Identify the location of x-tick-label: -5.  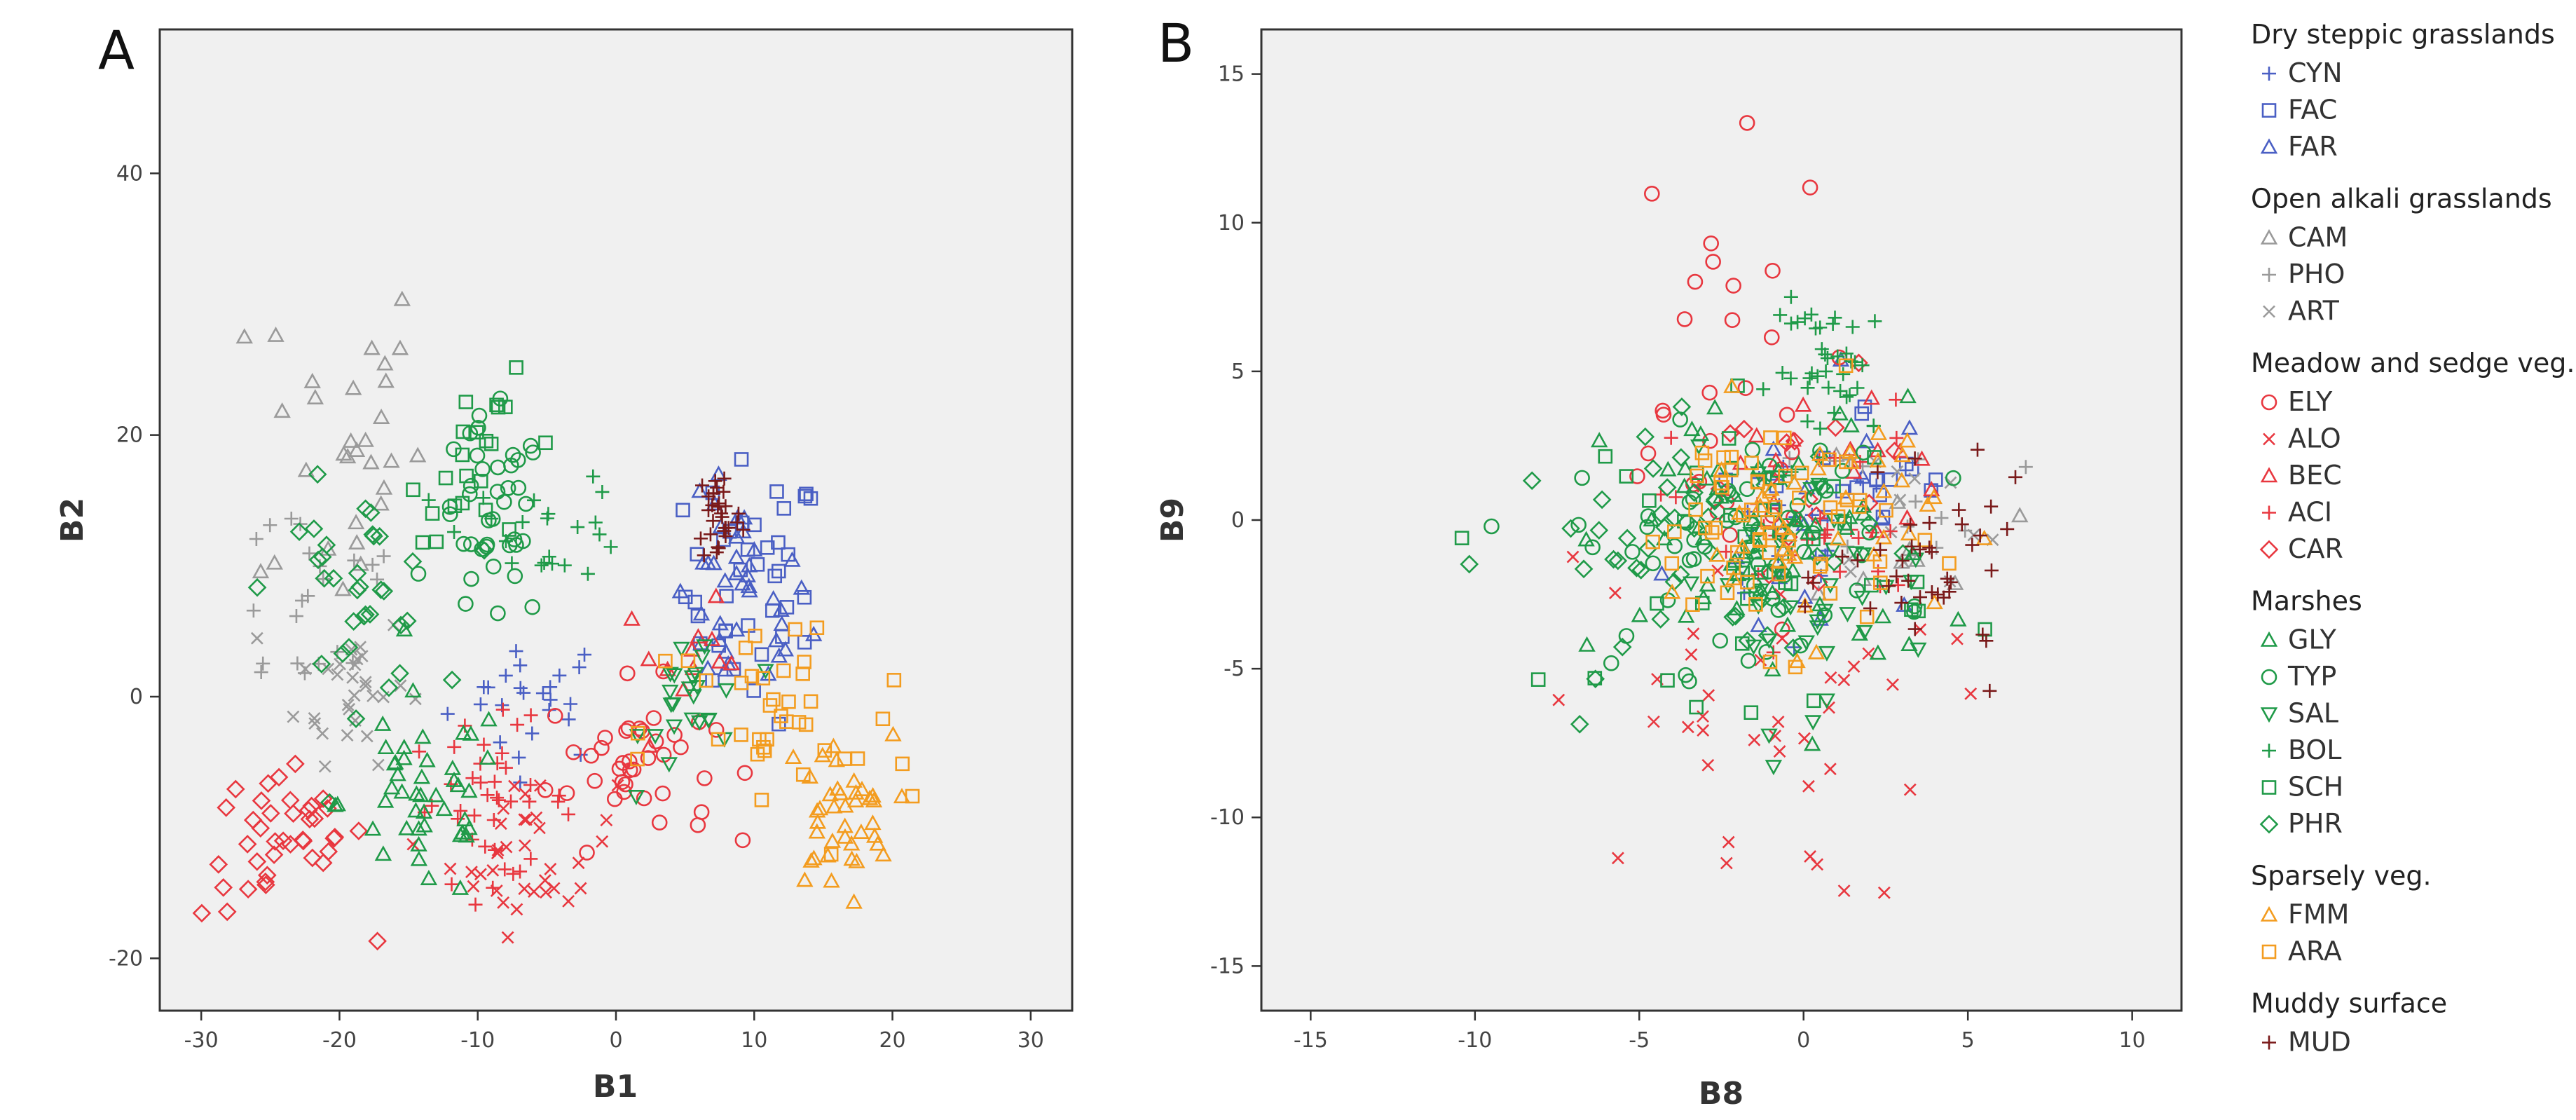
(1639, 1040).